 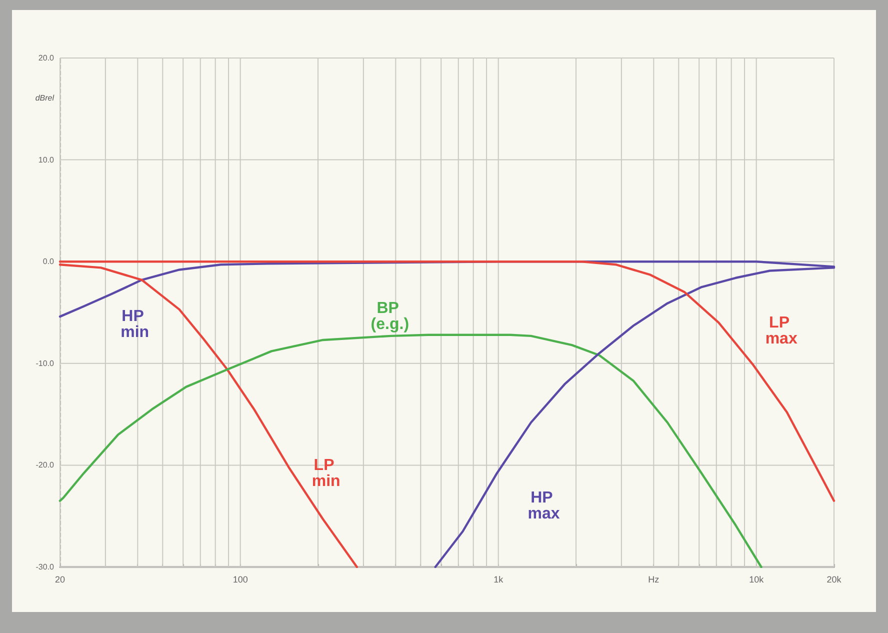 What do you see at coordinates (756, 579) in the screenshot?
I see `x-tick-label: 10k` at bounding box center [756, 579].